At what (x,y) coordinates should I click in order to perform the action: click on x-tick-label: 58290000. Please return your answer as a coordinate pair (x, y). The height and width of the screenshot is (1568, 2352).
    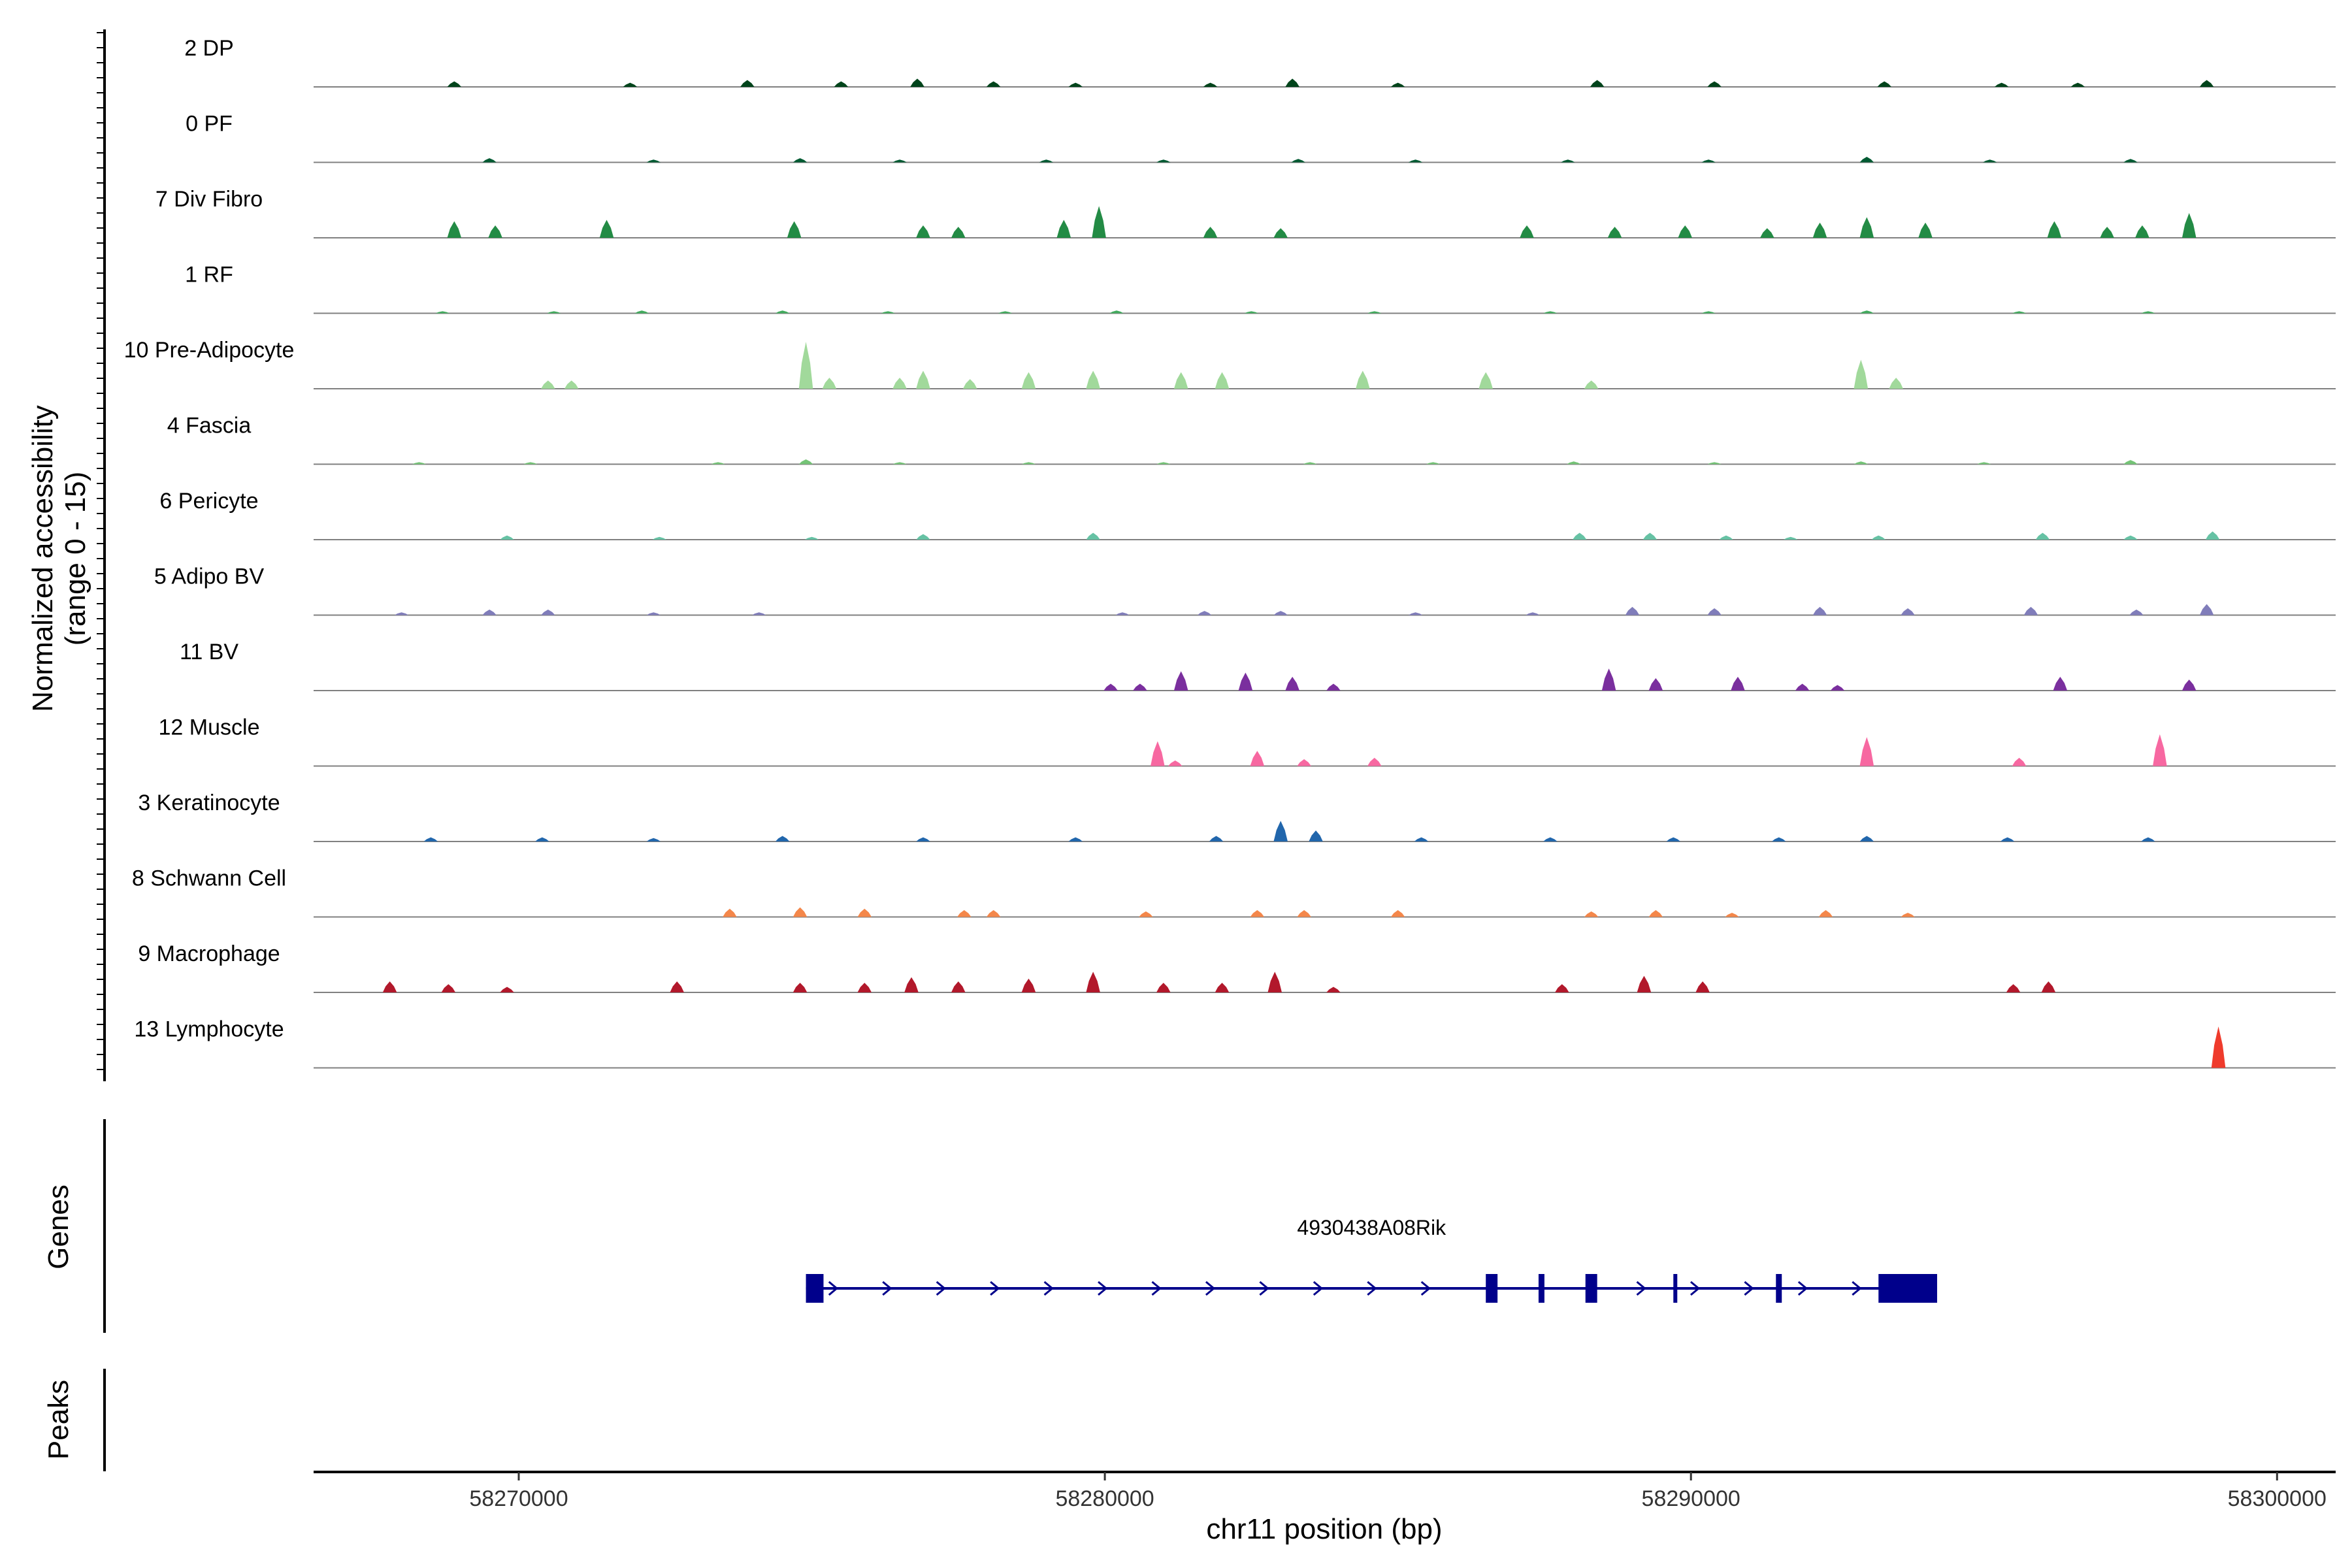
    Looking at the image, I should click on (1691, 1498).